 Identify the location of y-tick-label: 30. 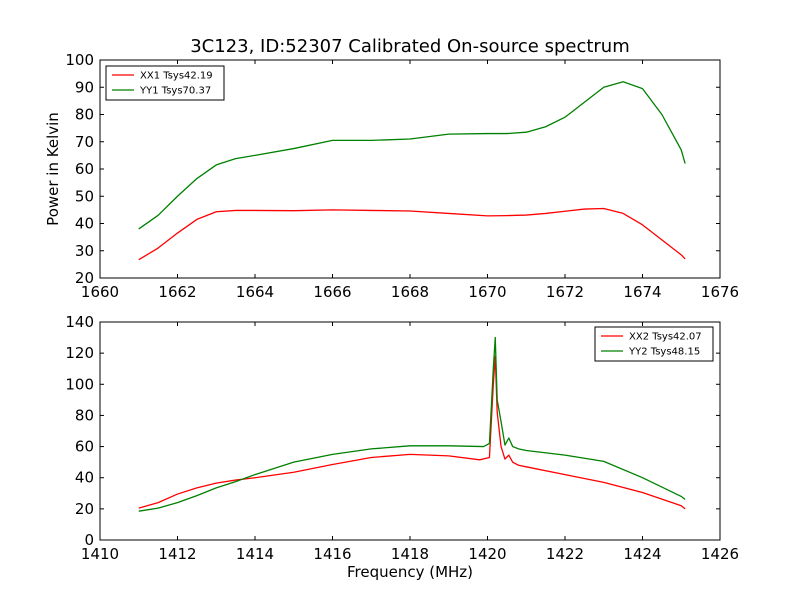
(84, 251).